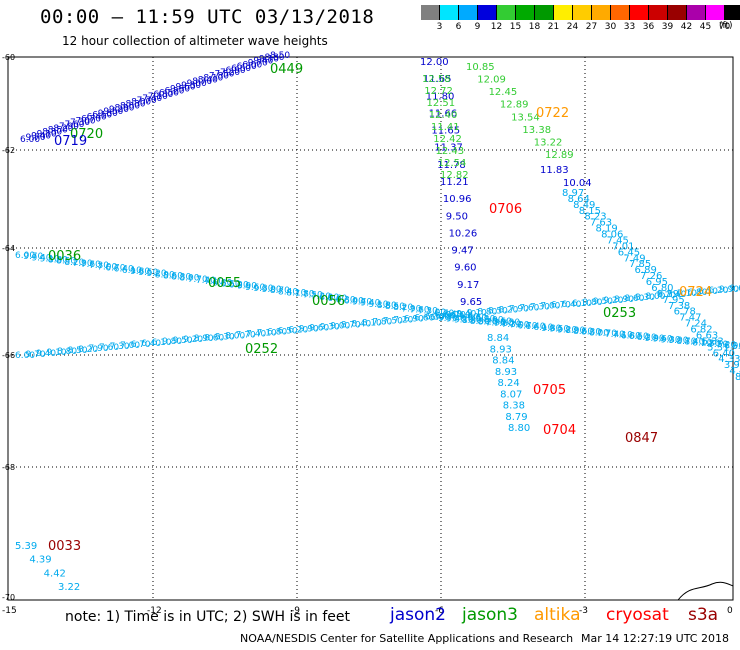 The width and height of the screenshot is (740, 650). What do you see at coordinates (448, 319) in the screenshot?
I see `swath-label-cyan: 9.70` at bounding box center [448, 319].